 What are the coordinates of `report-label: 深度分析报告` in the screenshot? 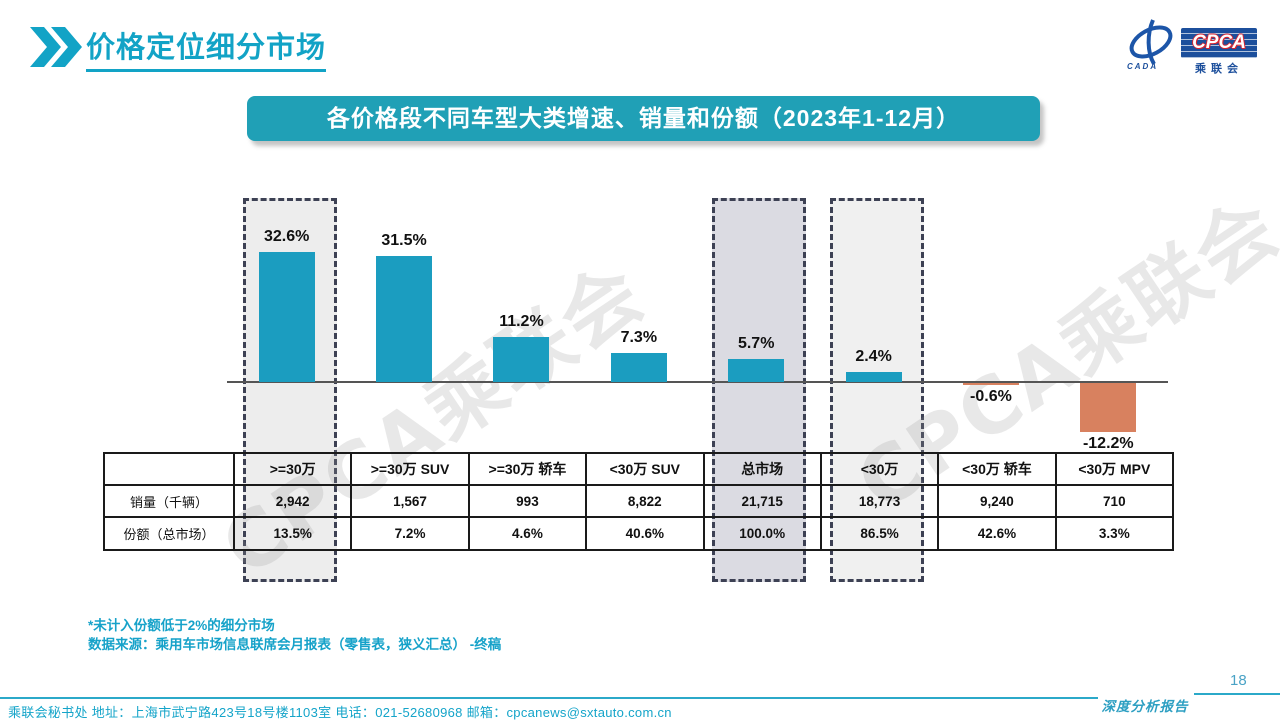 It's located at (1145, 707).